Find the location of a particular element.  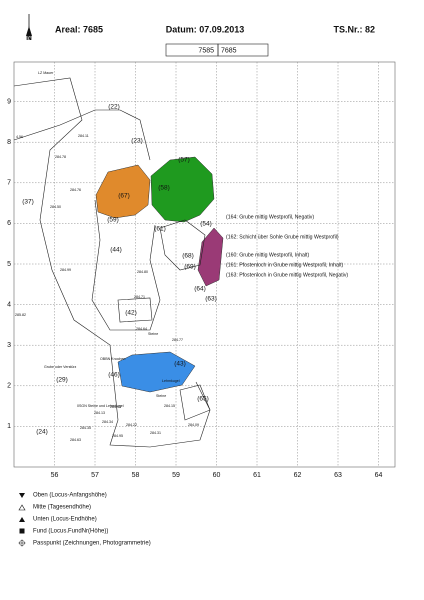

height: 284.95 is located at coordinates (117, 436).